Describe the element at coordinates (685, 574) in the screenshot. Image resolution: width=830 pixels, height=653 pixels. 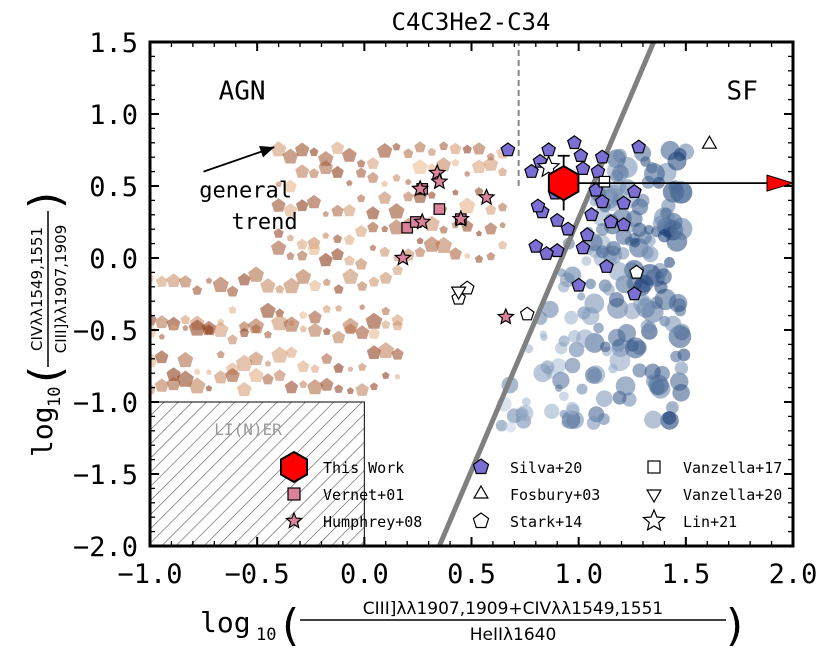
I see `x-tick-label: 1.5` at that location.